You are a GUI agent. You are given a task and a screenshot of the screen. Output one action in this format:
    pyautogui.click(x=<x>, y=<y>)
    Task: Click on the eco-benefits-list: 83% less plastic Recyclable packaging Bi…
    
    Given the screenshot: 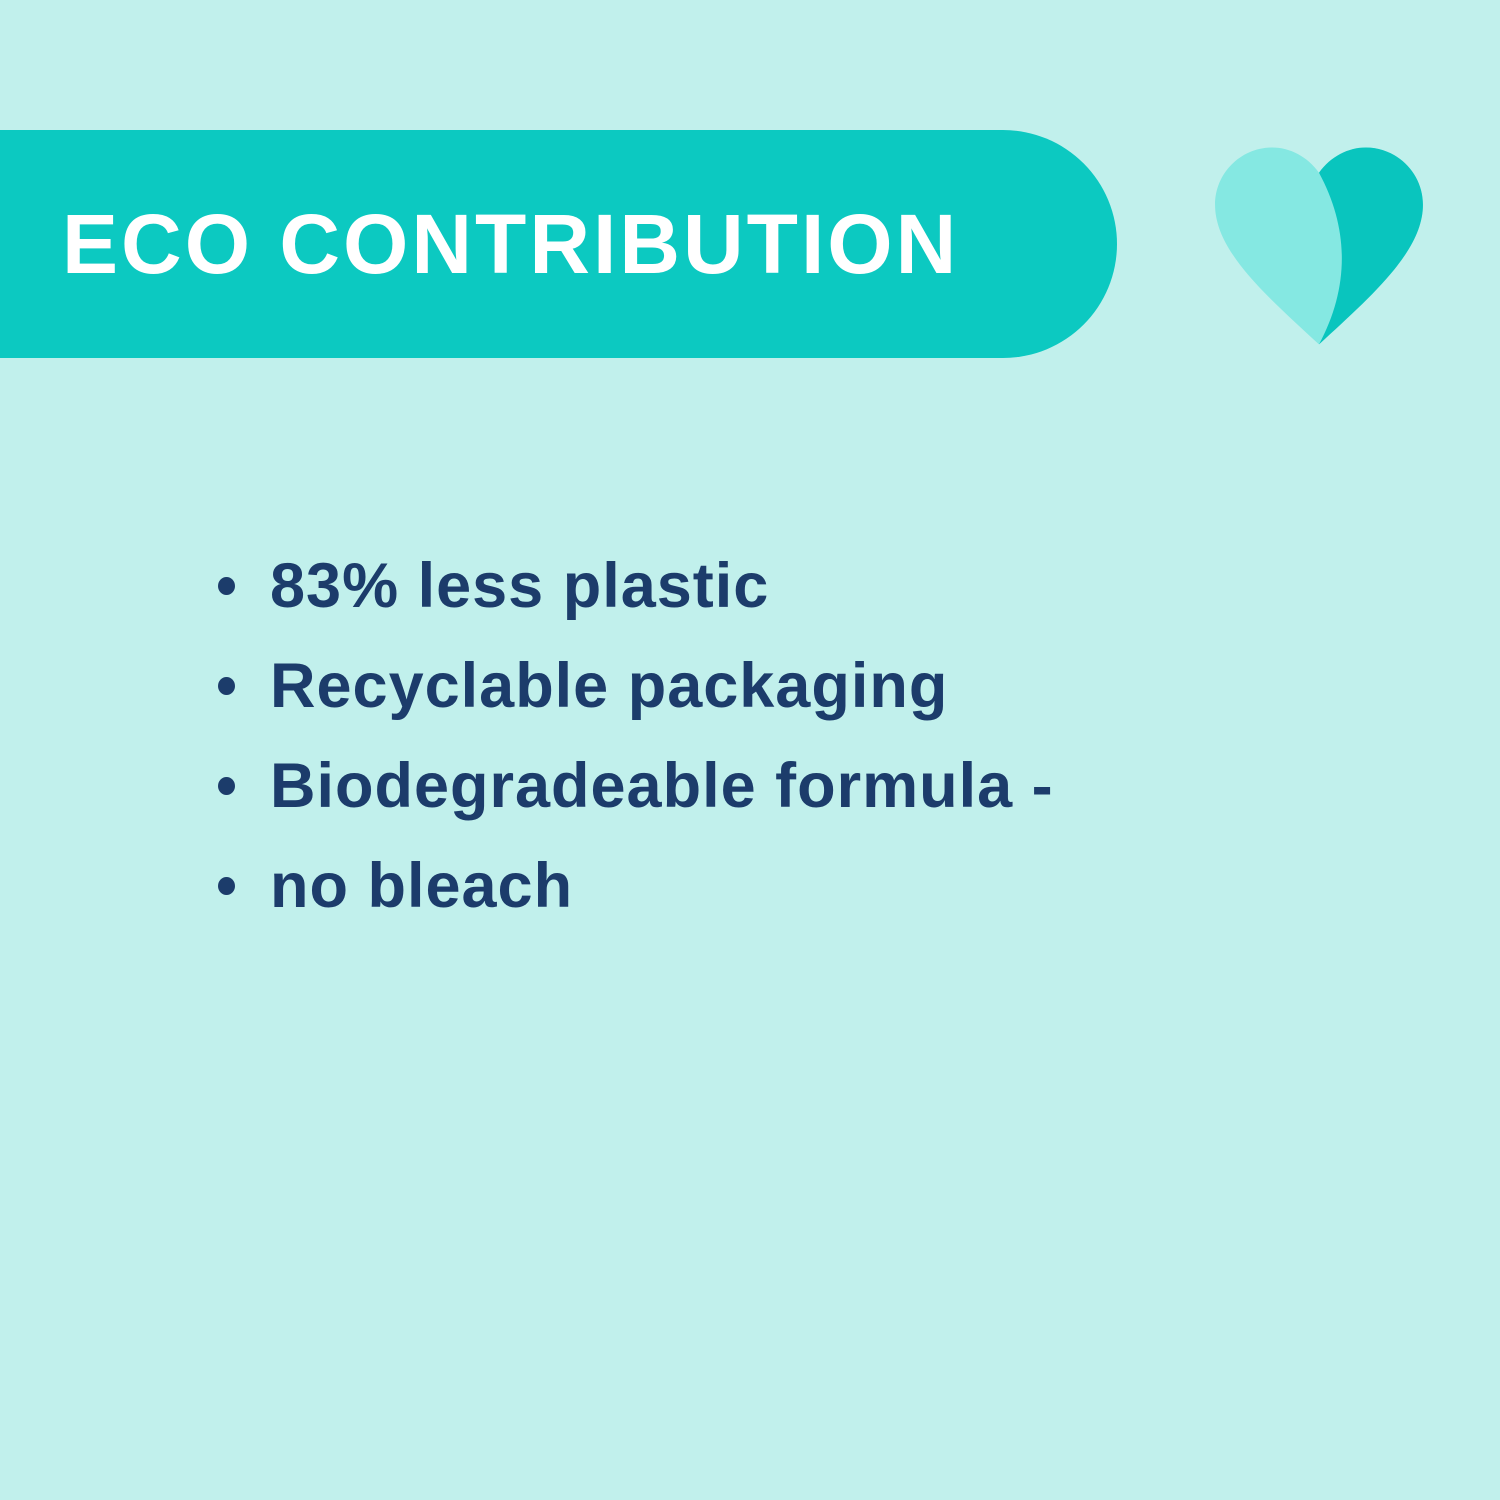 What is the action you would take?
    pyautogui.click(x=636, y=736)
    